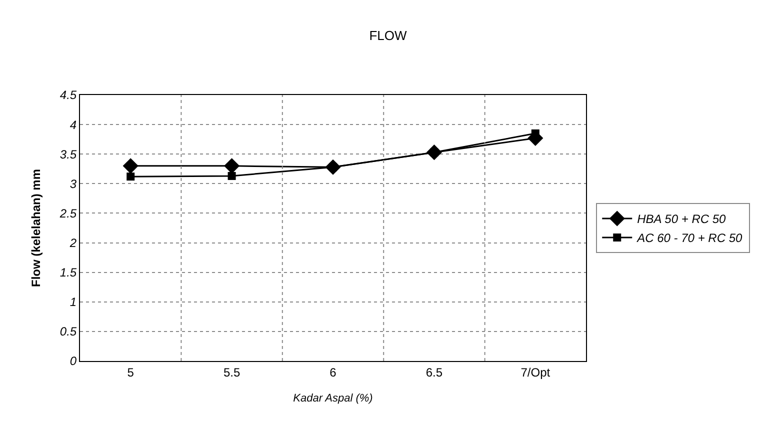  I want to click on y-tick-label: 4.5, so click(68, 95).